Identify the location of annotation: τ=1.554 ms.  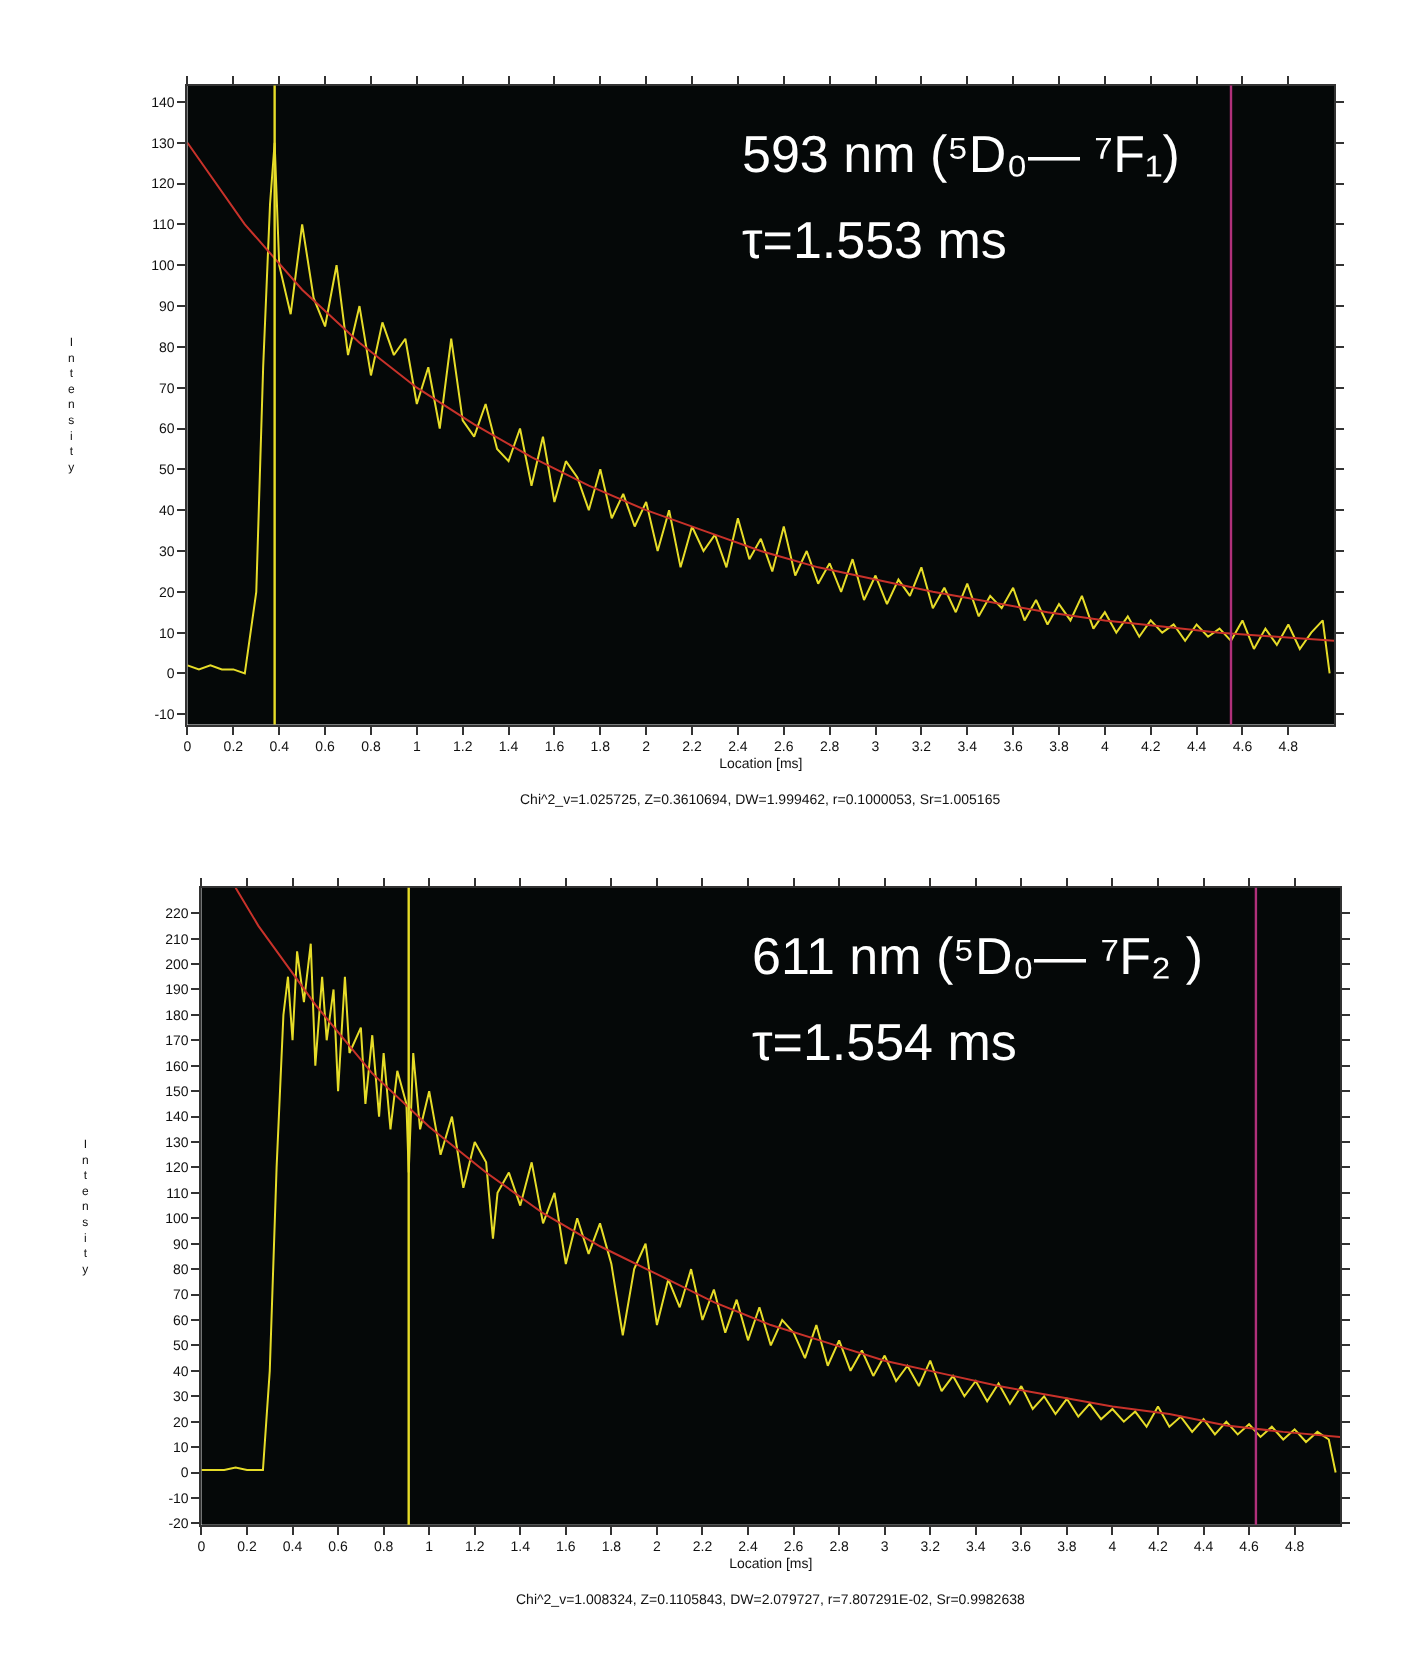
(884, 1042).